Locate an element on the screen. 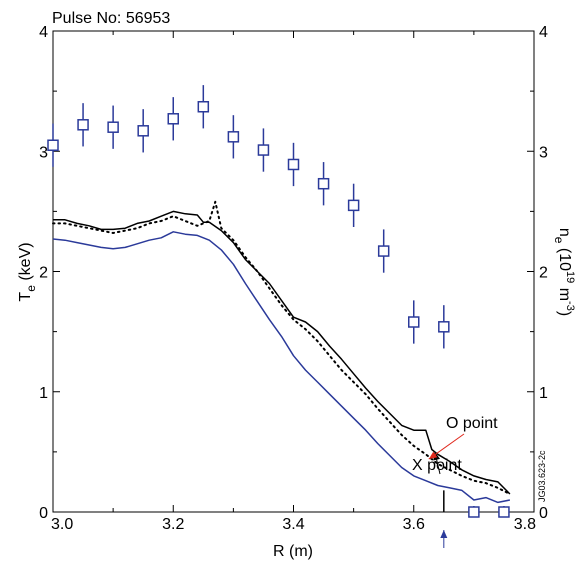  x-axis-label: R (m) is located at coordinates (293, 551).